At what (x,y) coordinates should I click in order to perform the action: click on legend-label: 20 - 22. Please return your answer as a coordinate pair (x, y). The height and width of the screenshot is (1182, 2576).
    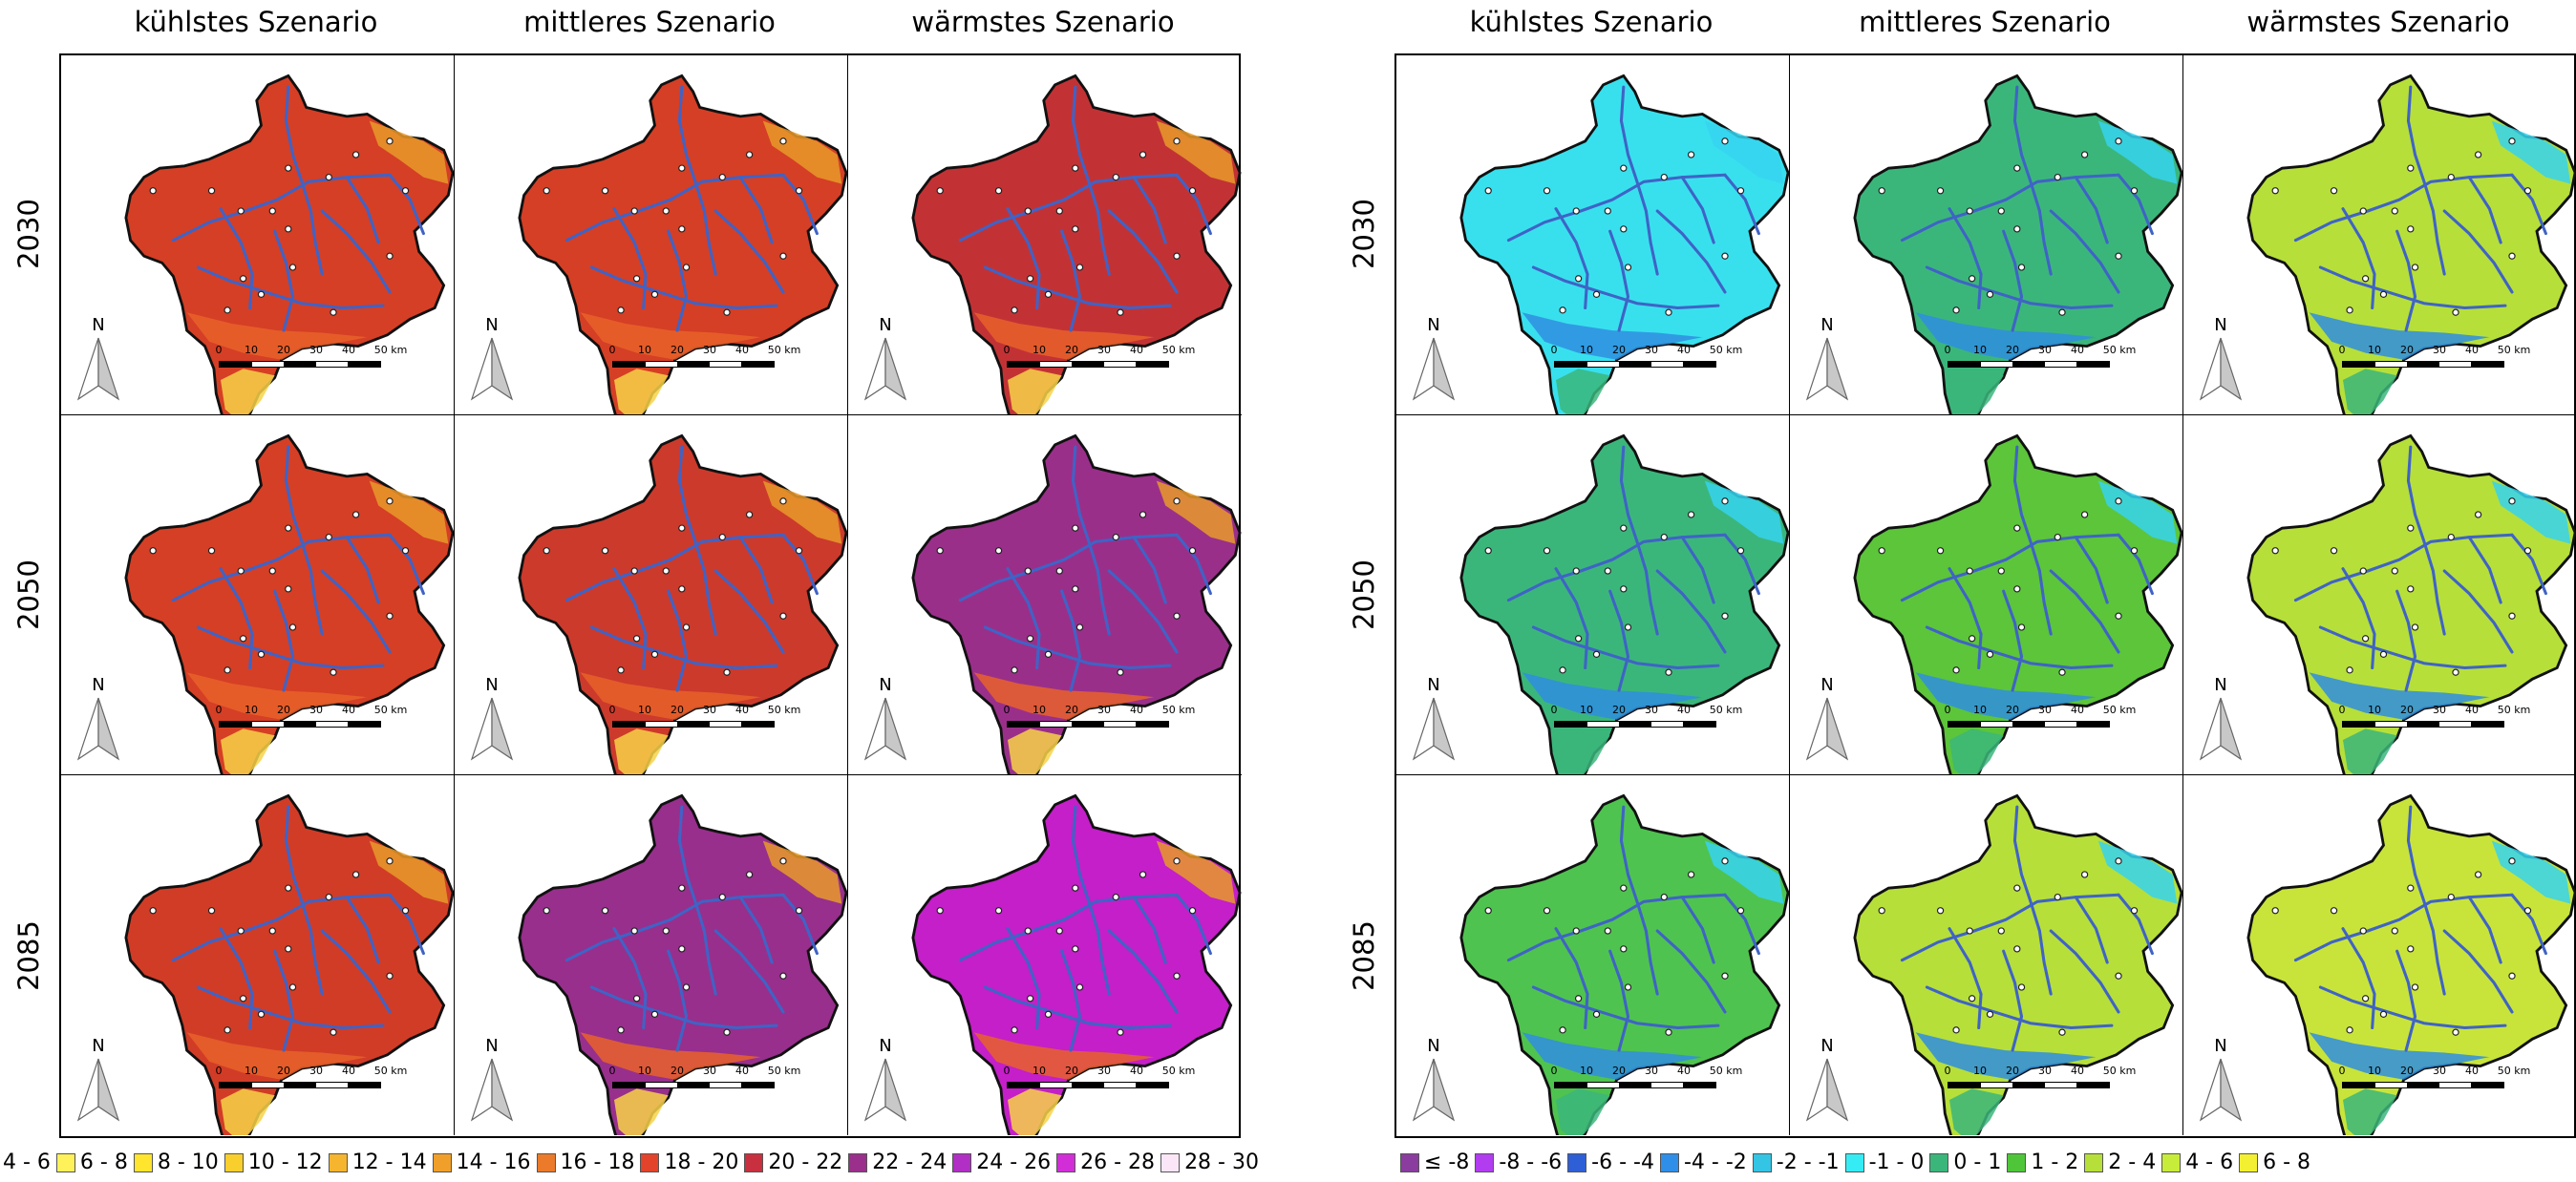
    Looking at the image, I should click on (805, 1162).